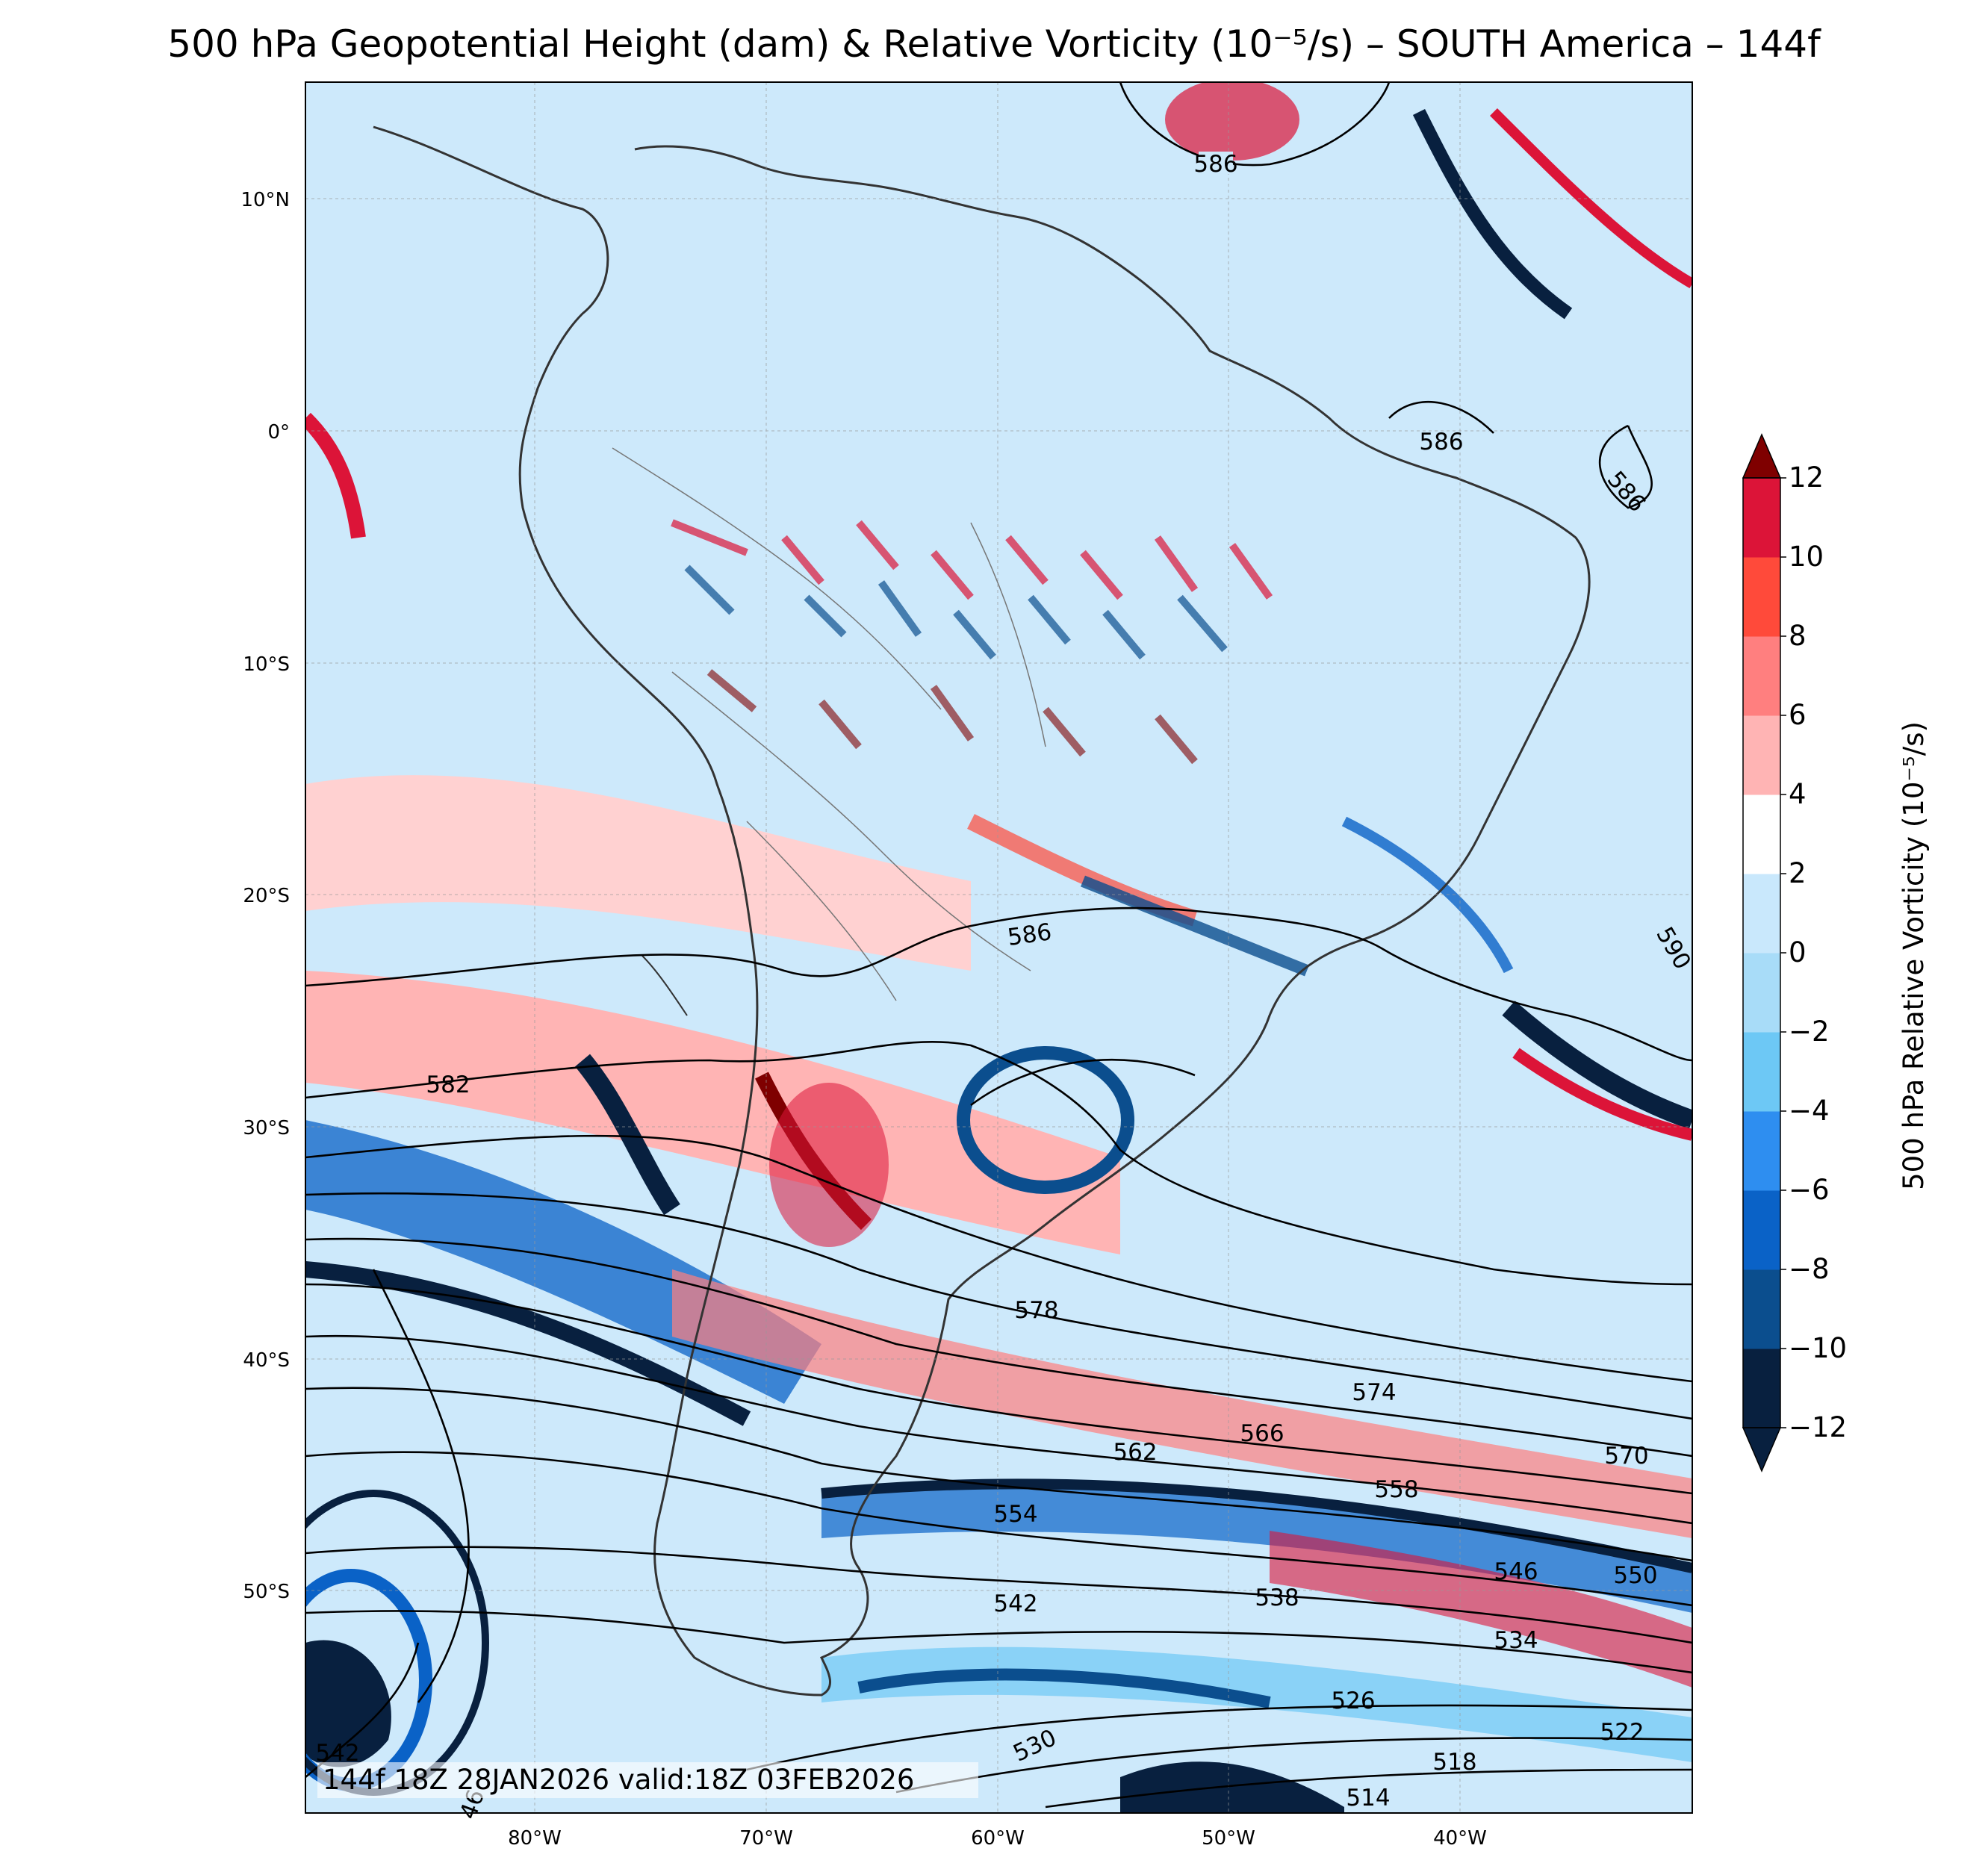  I want to click on valid-time-stamp: 144f 18Z 28JAN2026 valid:18Z 03FEB2026, so click(619, 1780).